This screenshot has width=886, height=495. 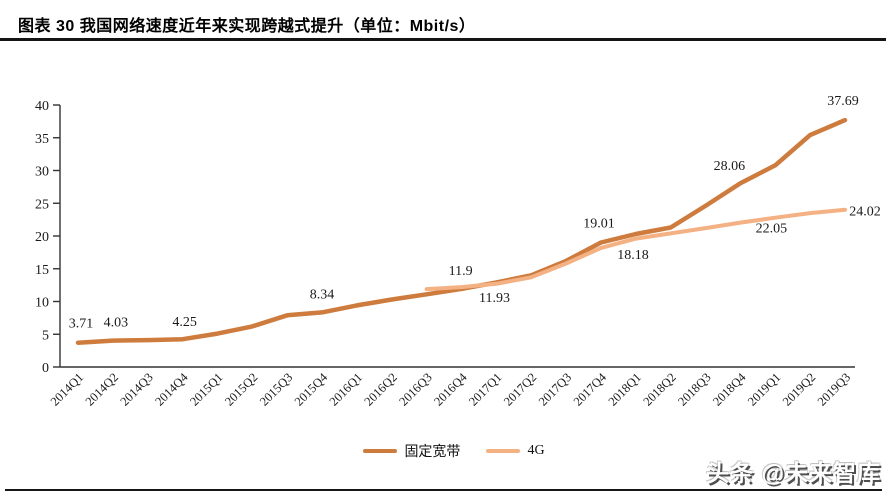 I want to click on x-tick-label: 2019Q2, so click(x=799, y=389).